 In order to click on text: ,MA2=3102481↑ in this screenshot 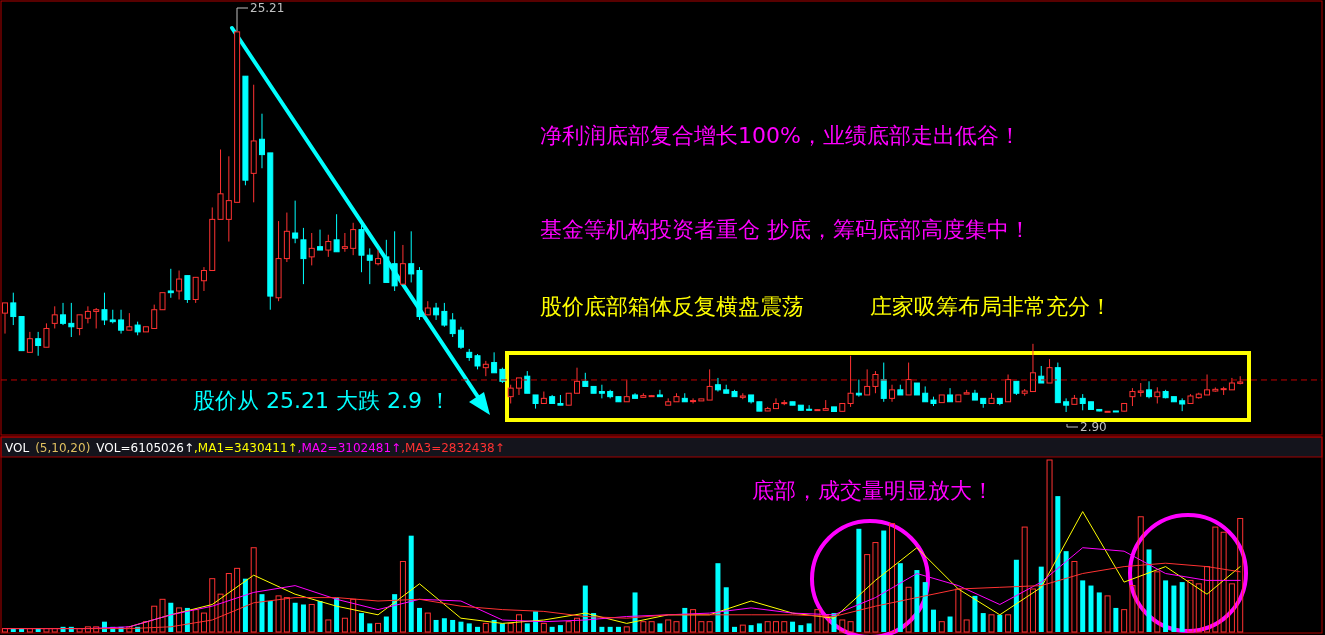, I will do `click(349, 448)`.